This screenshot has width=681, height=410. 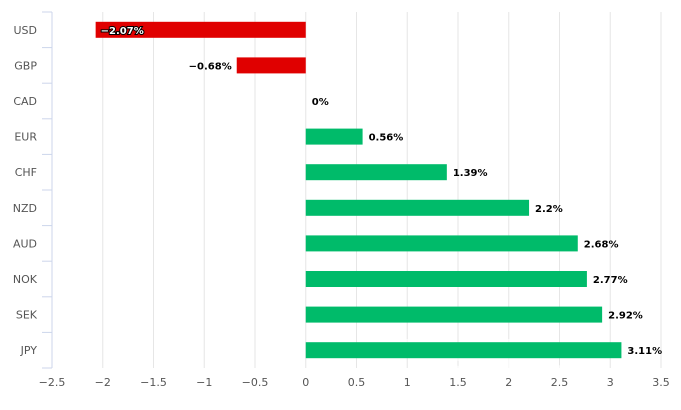 I want to click on x-tick-label: 0.5, so click(x=357, y=382).